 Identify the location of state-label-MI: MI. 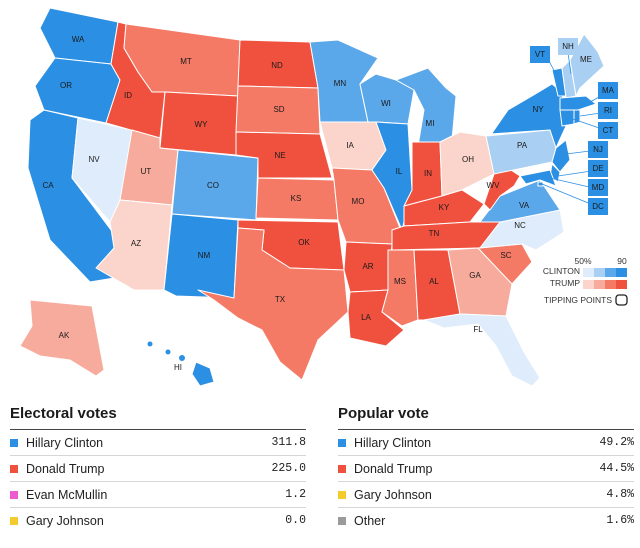
(430, 123).